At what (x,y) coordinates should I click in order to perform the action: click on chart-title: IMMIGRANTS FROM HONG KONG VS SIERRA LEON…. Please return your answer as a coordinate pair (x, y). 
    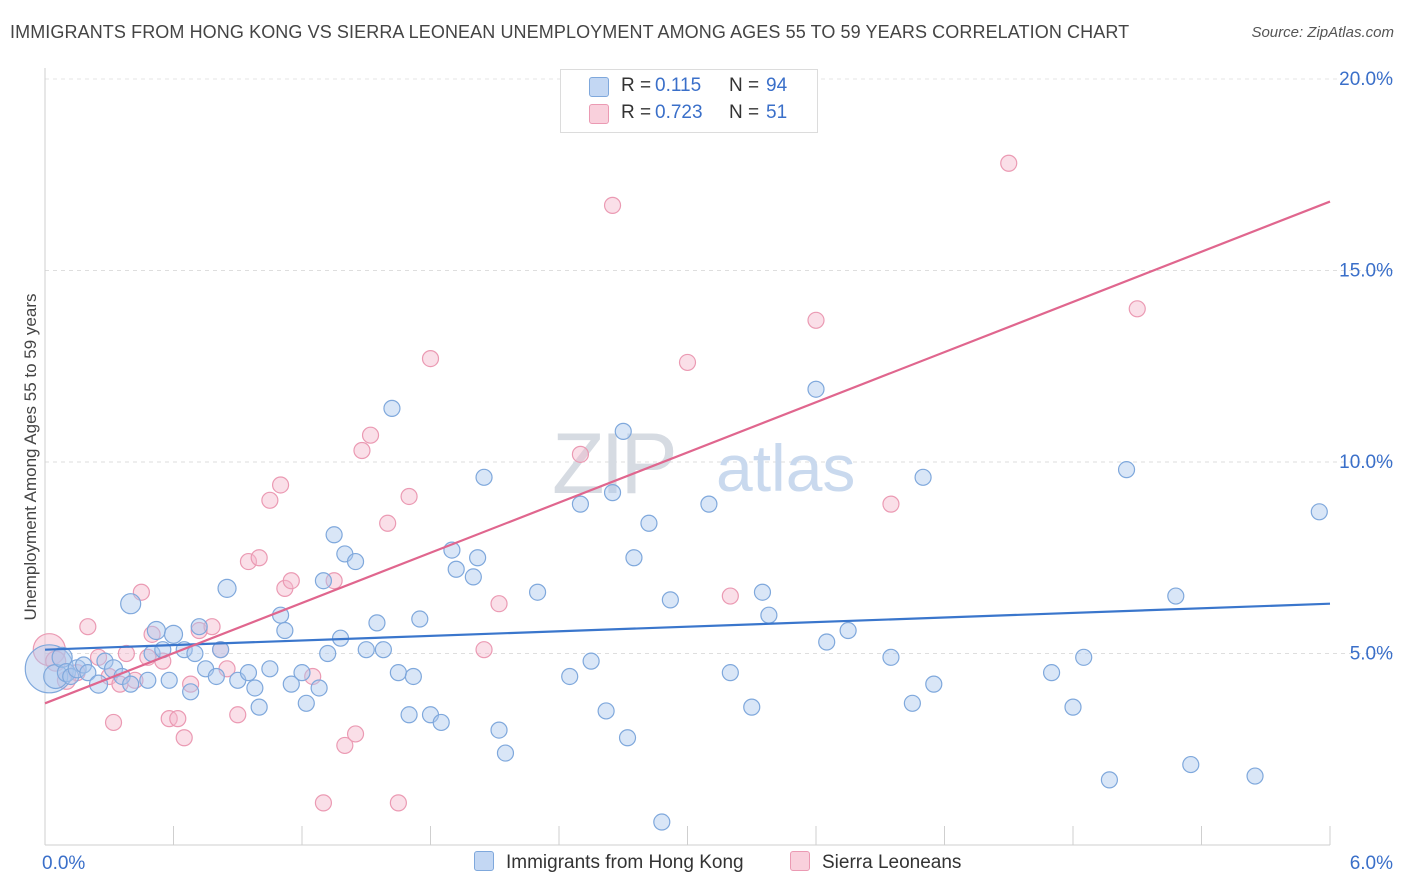
    Looking at the image, I should click on (570, 32).